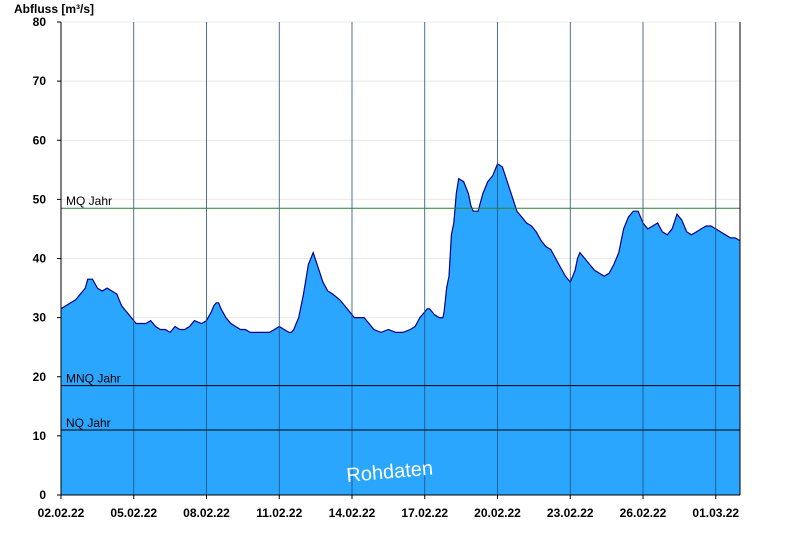  What do you see at coordinates (279, 513) in the screenshot?
I see `x-tick-label: 11.02.22` at bounding box center [279, 513].